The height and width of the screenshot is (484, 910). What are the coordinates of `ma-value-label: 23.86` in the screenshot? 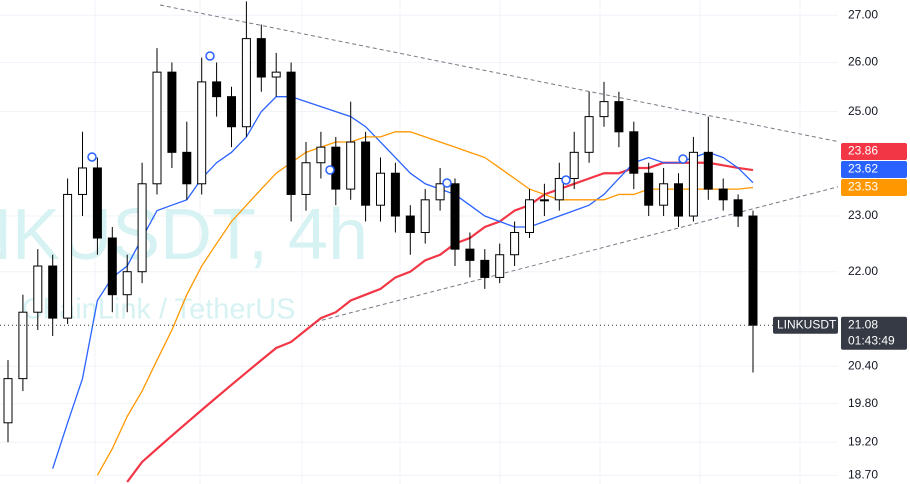 It's located at (863, 151).